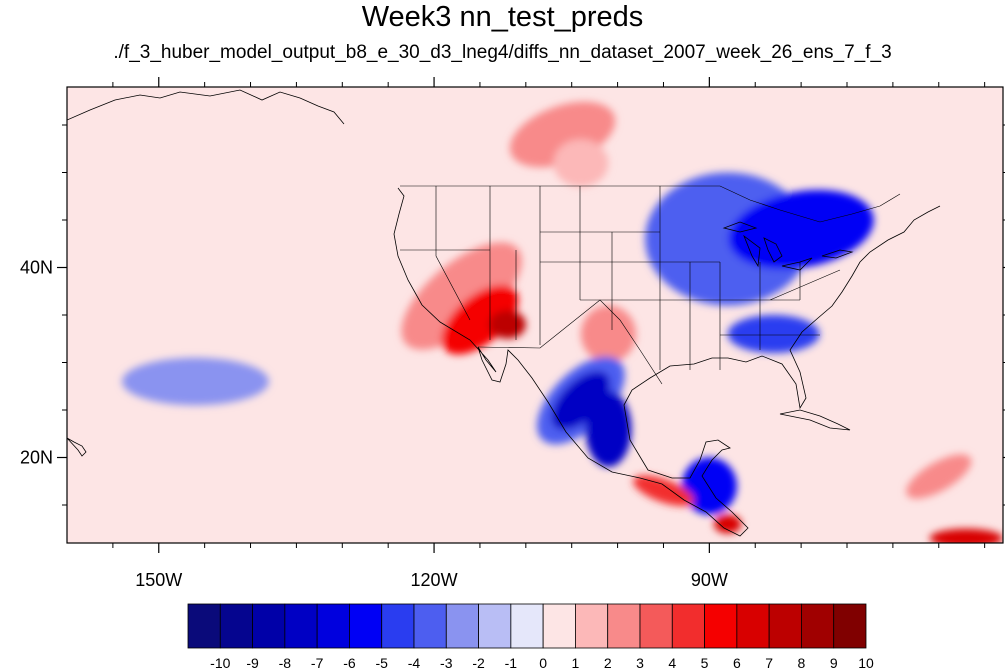  I want to click on colorbar-label-4: -6, so click(349, 663).